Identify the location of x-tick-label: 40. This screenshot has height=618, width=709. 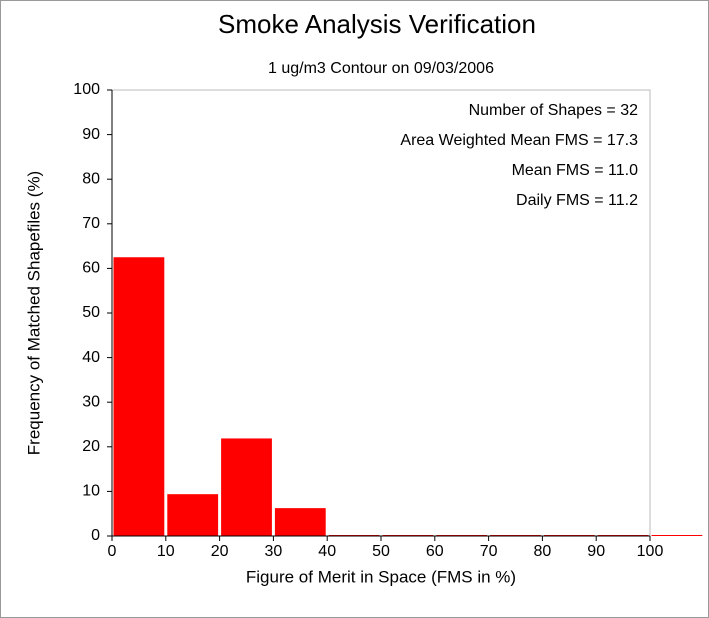
(327, 551).